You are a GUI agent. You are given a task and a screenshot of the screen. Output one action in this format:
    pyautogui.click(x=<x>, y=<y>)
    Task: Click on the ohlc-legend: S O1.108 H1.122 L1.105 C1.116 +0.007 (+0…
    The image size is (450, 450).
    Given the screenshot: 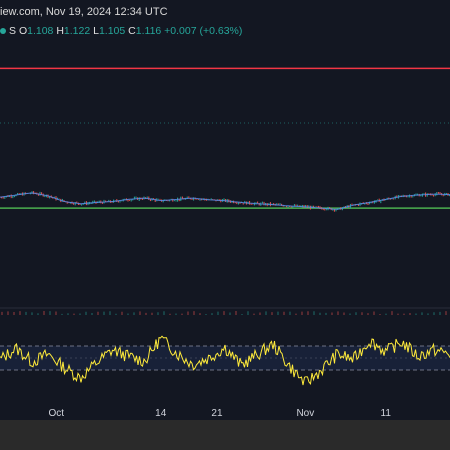 What is the action you would take?
    pyautogui.click(x=121, y=32)
    